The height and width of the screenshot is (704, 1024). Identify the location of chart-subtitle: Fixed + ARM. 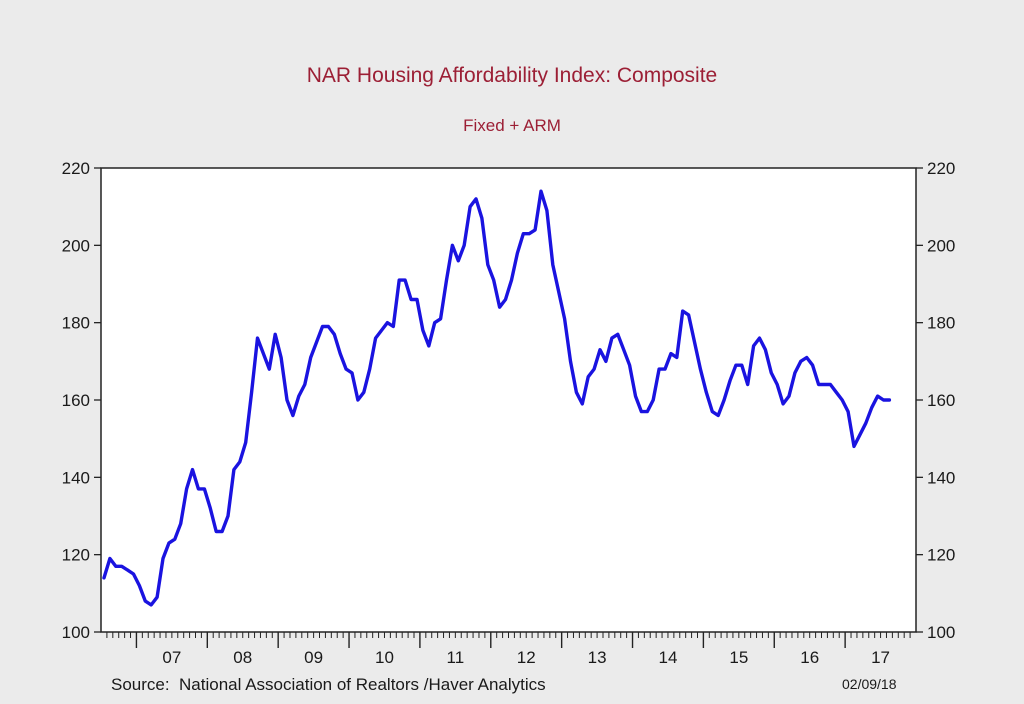
(512, 125).